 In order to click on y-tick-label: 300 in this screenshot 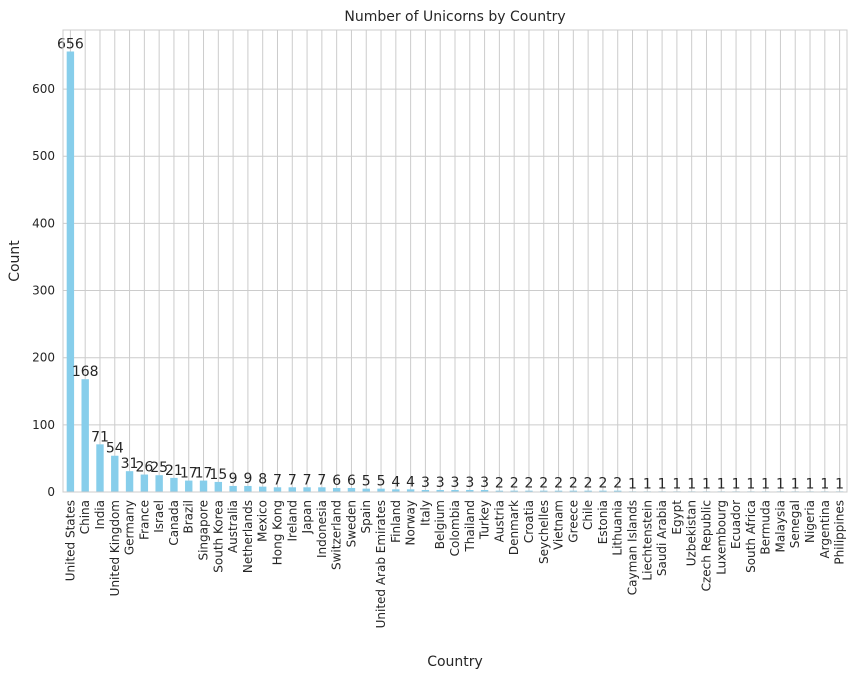, I will do `click(43, 291)`.